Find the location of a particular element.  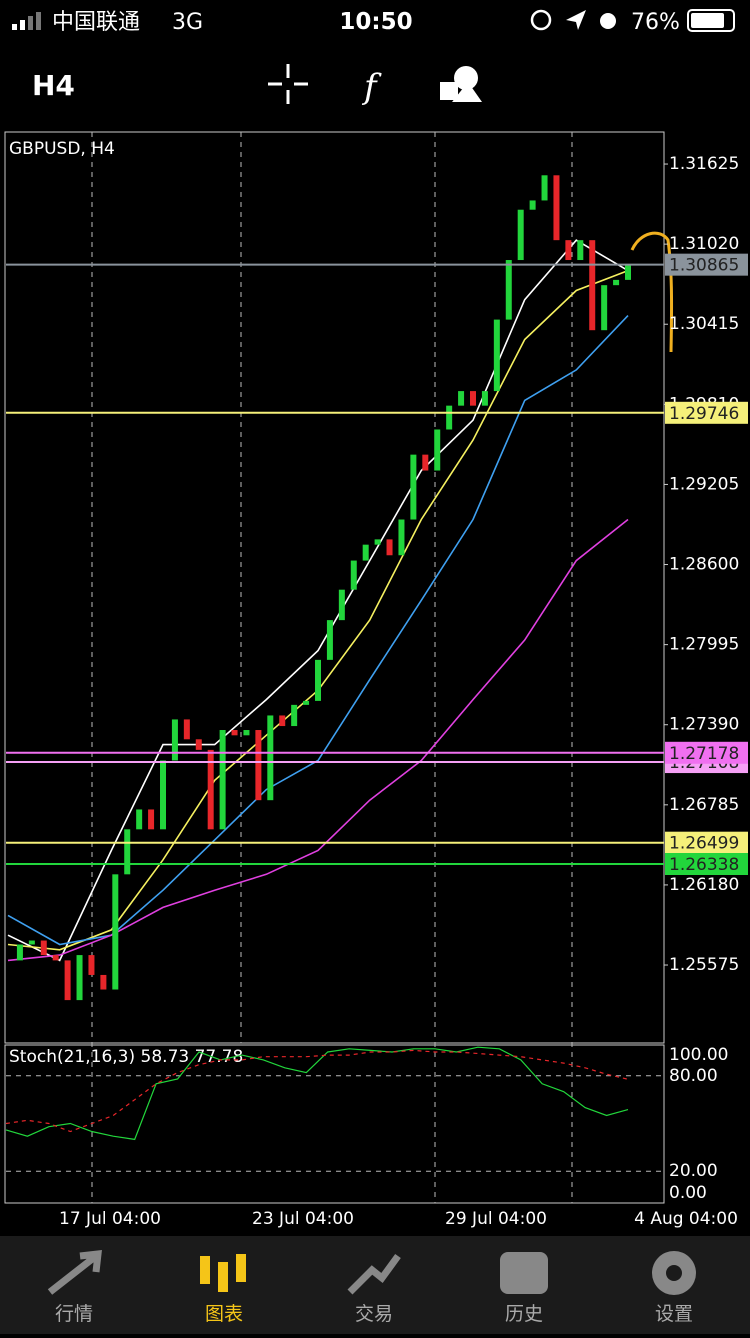

tab-label: 行情 is located at coordinates (74, 1314).